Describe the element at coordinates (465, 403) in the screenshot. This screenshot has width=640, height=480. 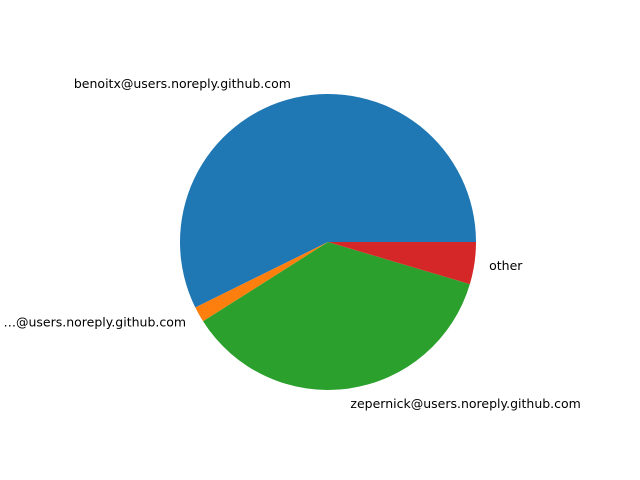
I see `pie-label-2: zepernick@users.noreply.github.com` at that location.